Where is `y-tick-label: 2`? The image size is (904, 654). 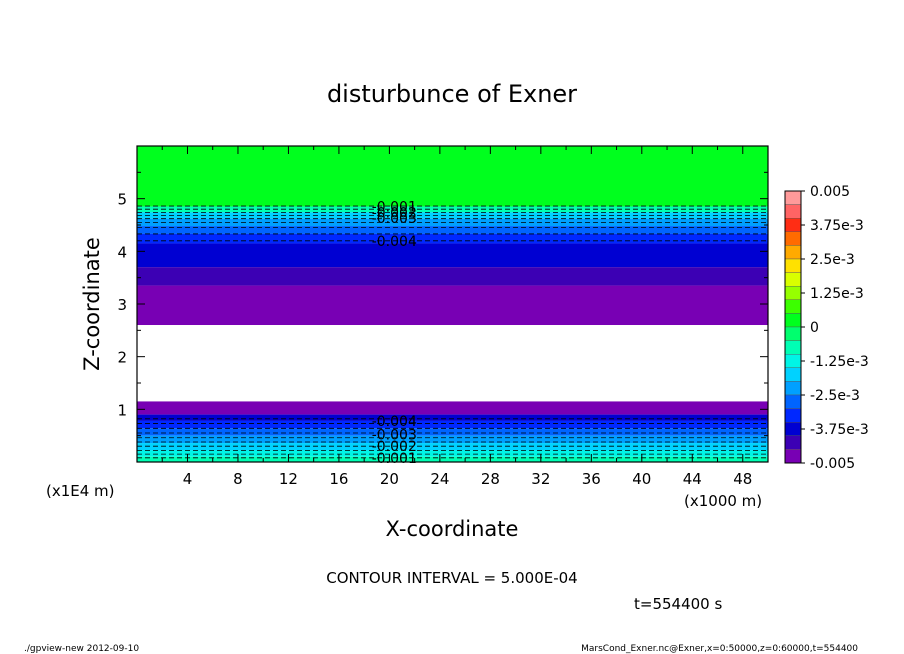 y-tick-label: 2 is located at coordinates (122, 358).